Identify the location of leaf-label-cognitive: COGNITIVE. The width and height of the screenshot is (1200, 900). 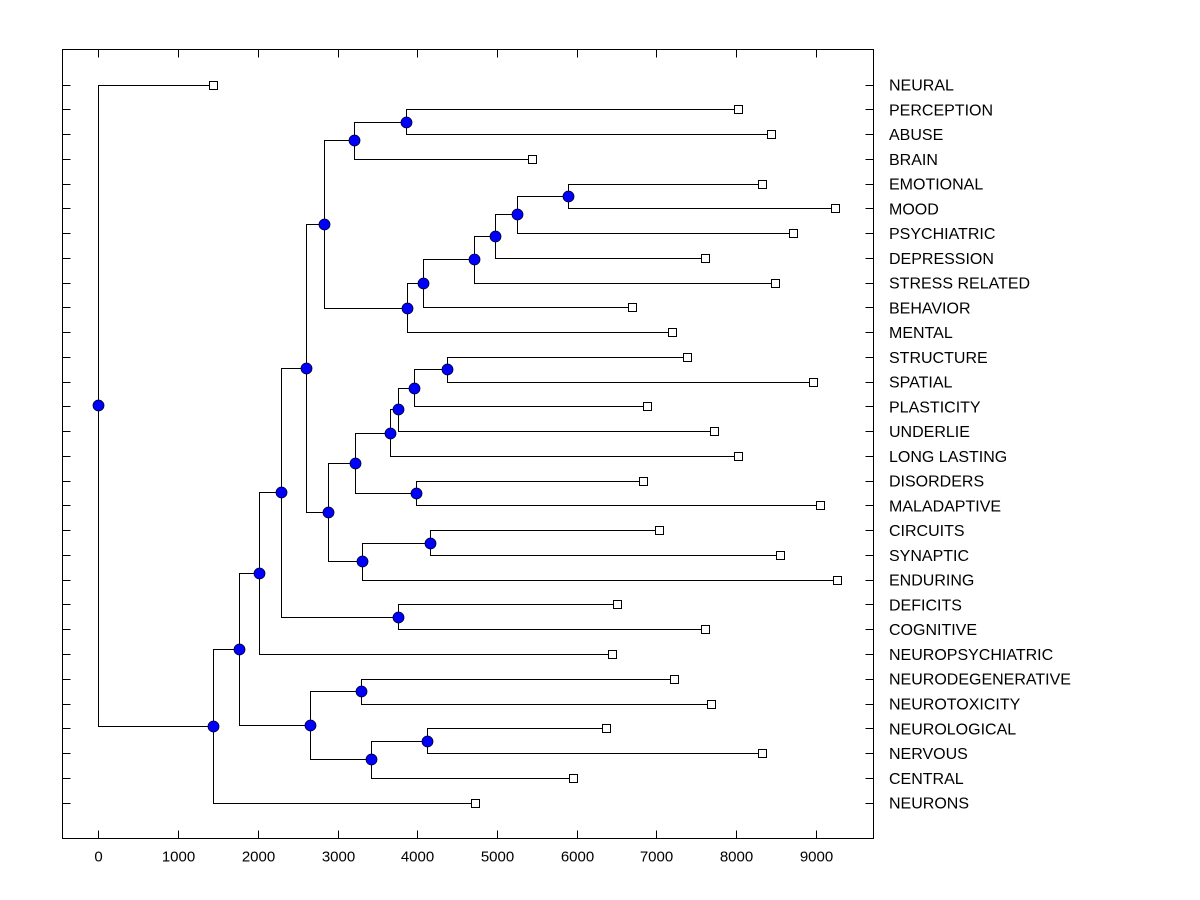
(933, 630).